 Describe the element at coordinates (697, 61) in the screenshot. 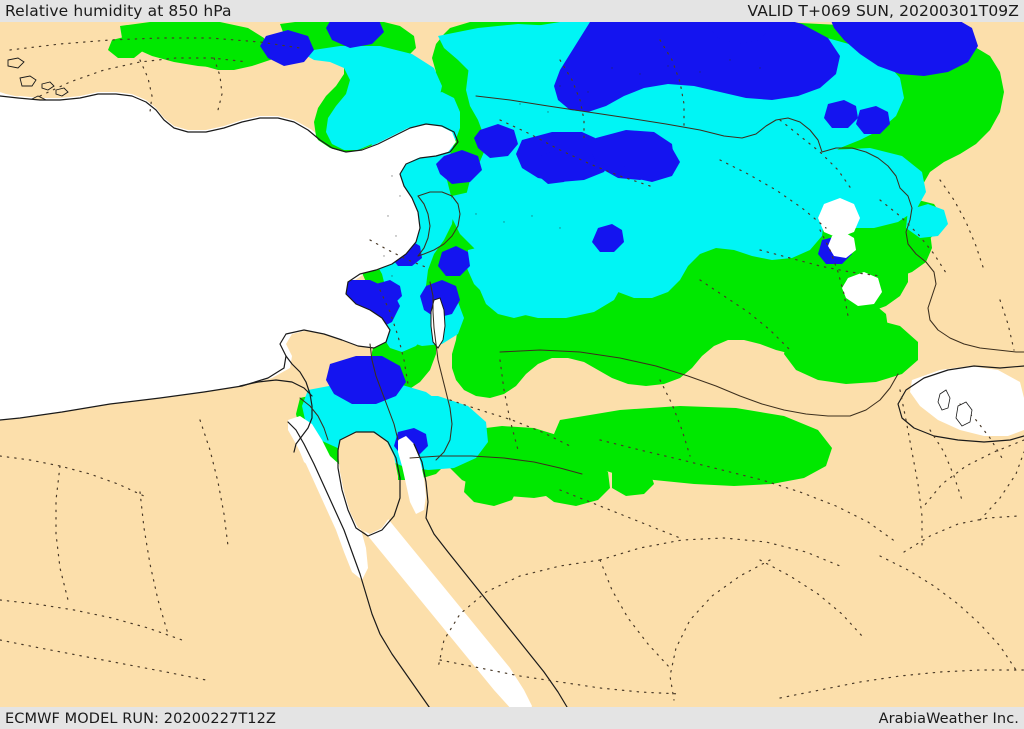

I see `blue-region-north-main` at that location.